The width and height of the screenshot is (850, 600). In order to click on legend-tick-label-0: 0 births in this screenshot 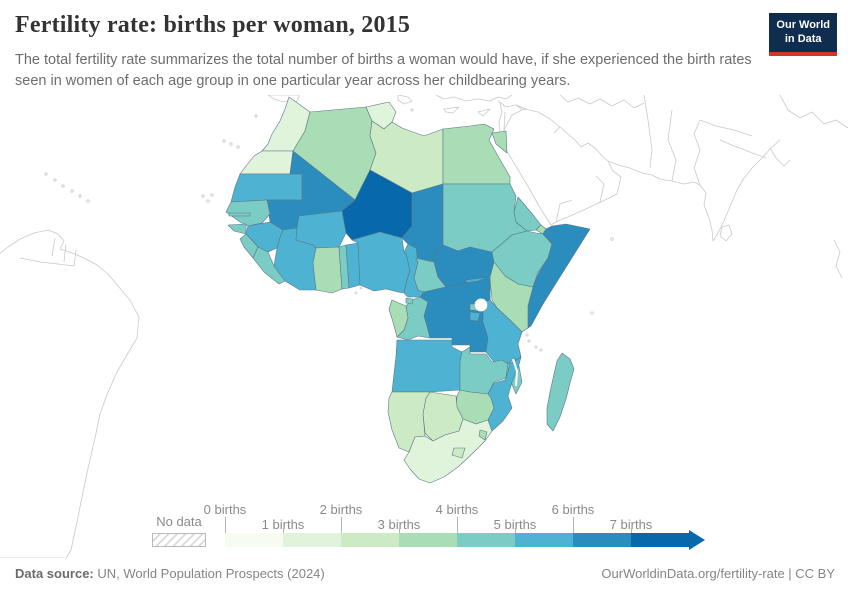, I will do `click(225, 509)`.